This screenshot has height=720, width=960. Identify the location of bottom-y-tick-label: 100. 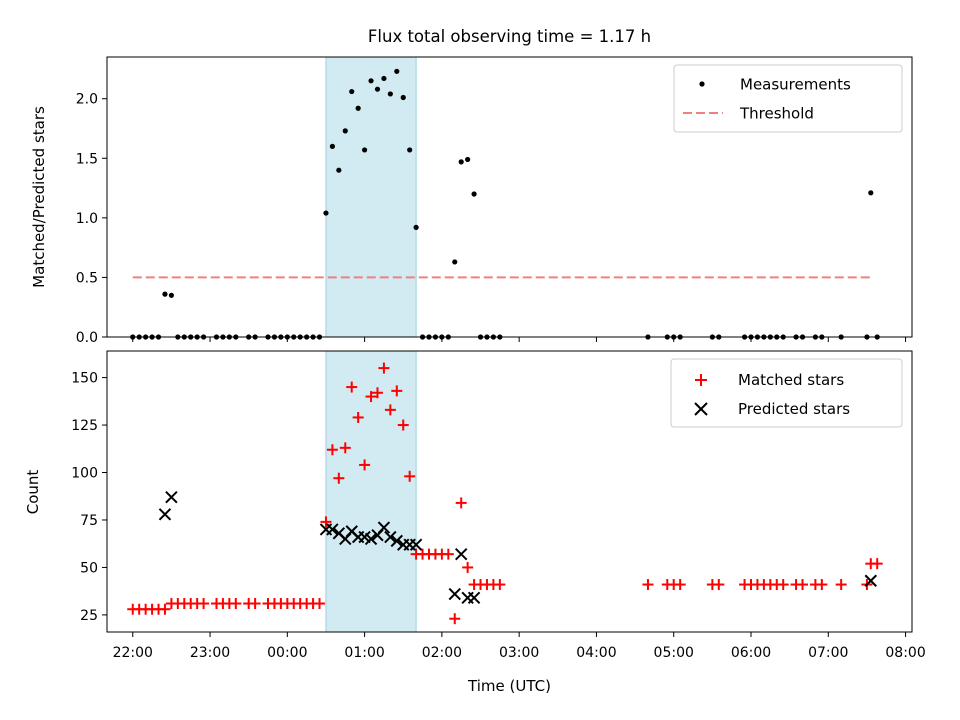
(84, 474).